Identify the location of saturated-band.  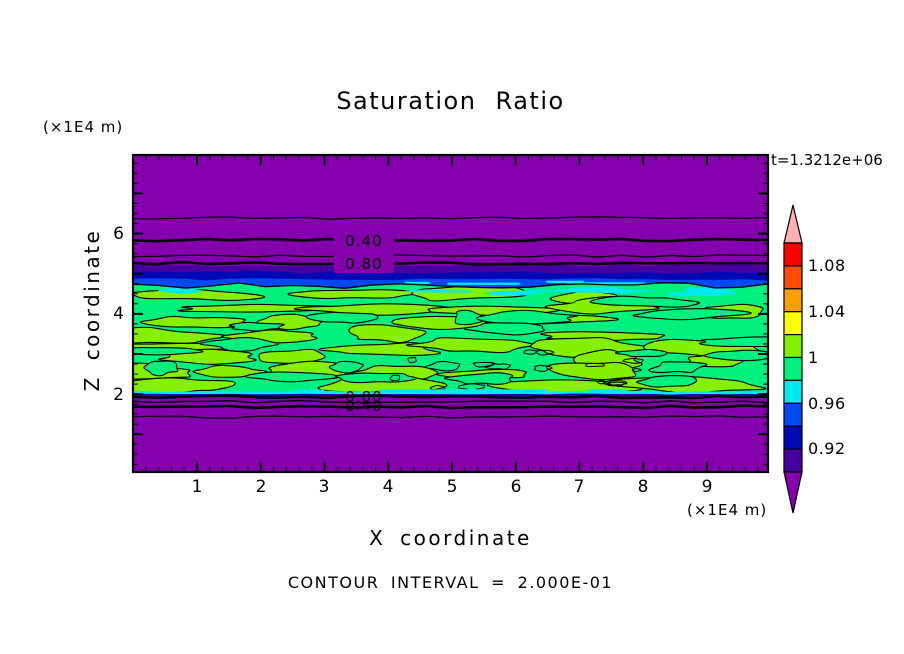
(450, 339).